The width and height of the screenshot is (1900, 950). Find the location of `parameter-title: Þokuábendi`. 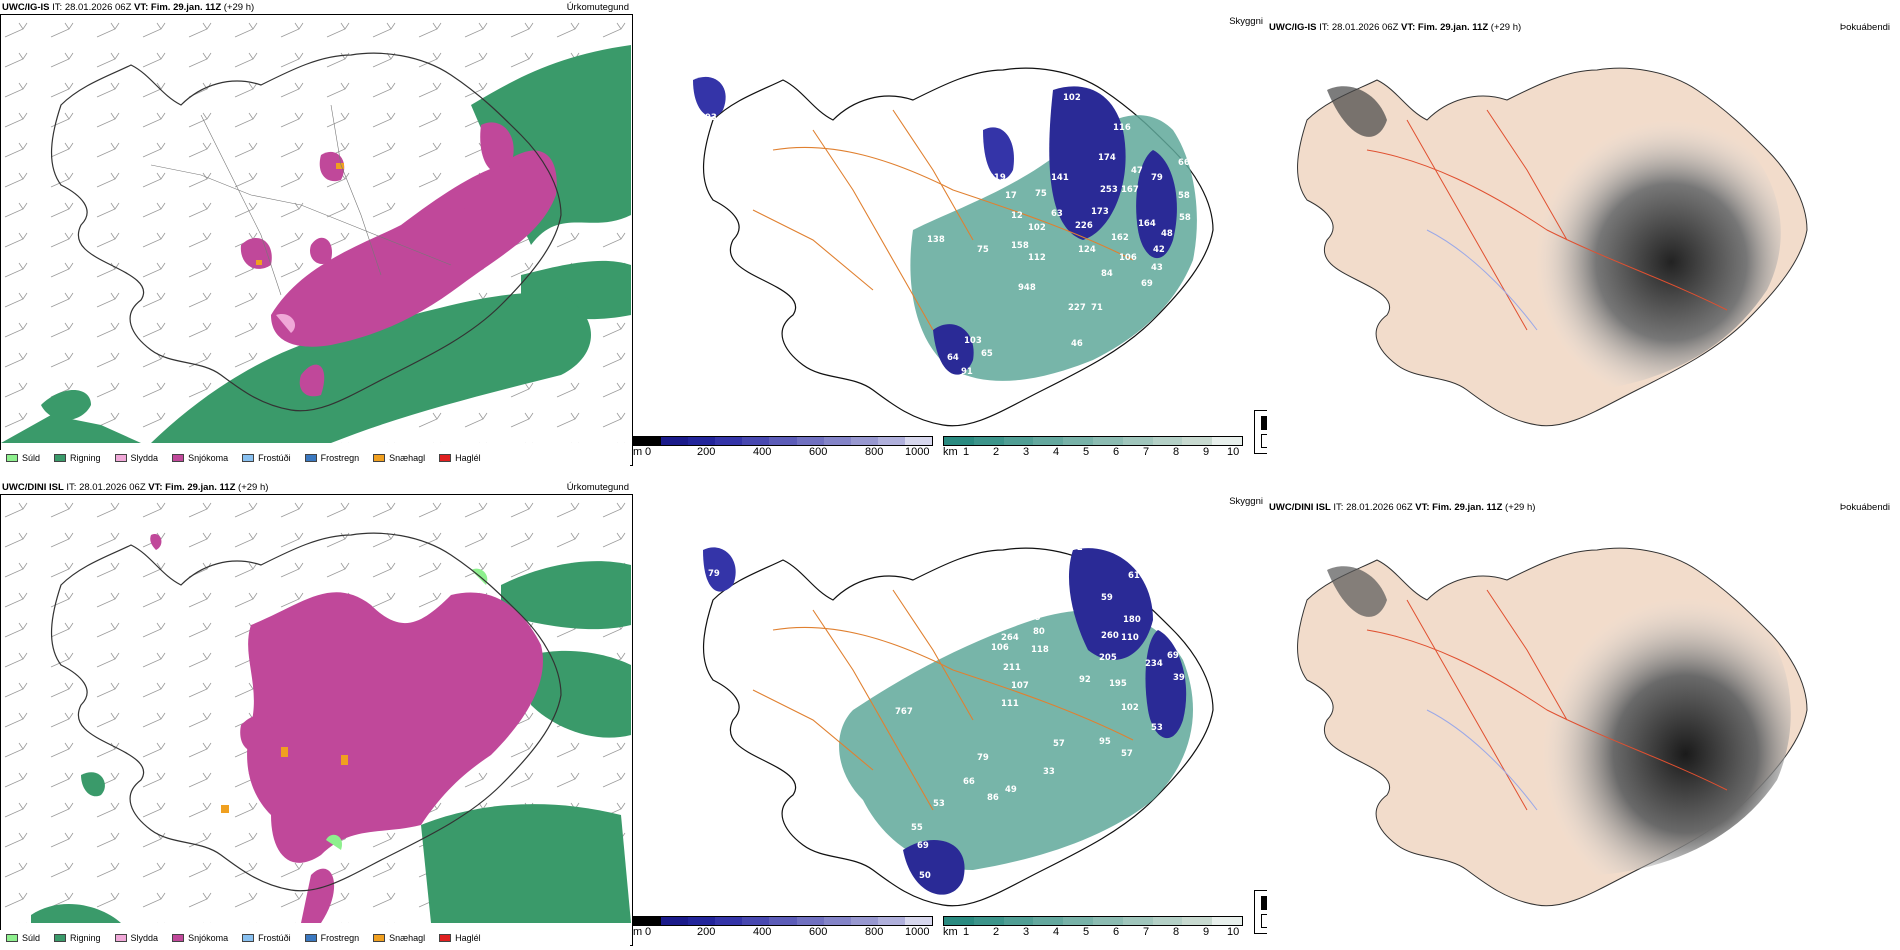

parameter-title: Þokuábendi is located at coordinates (1864, 507).